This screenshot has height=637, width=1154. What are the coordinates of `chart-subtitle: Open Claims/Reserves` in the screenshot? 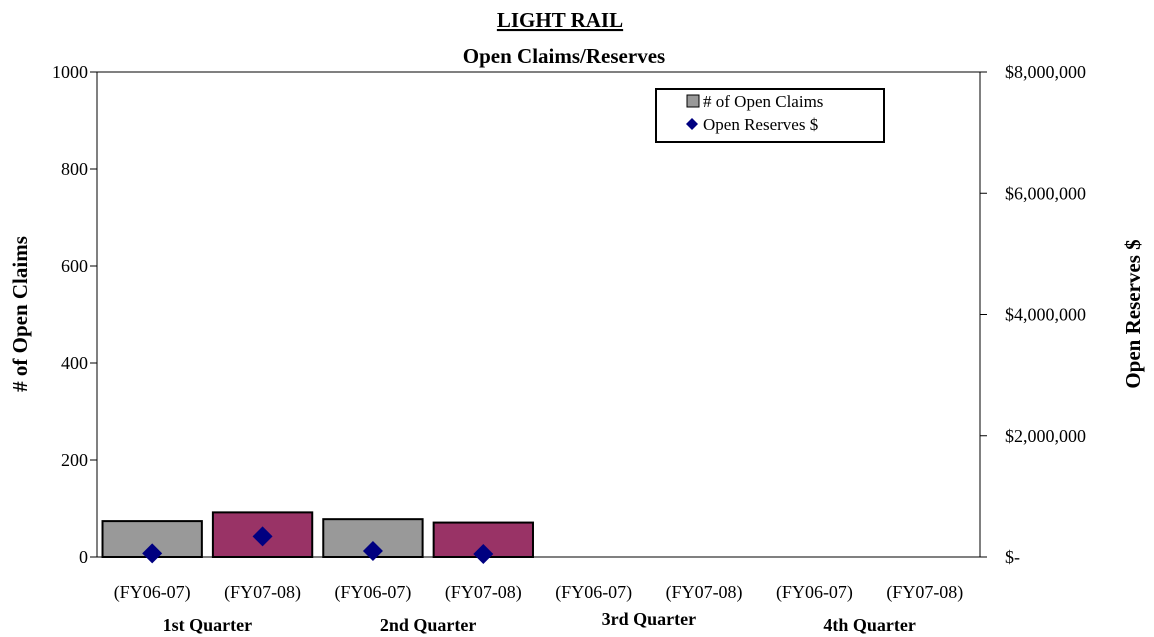 It's located at (564, 56).